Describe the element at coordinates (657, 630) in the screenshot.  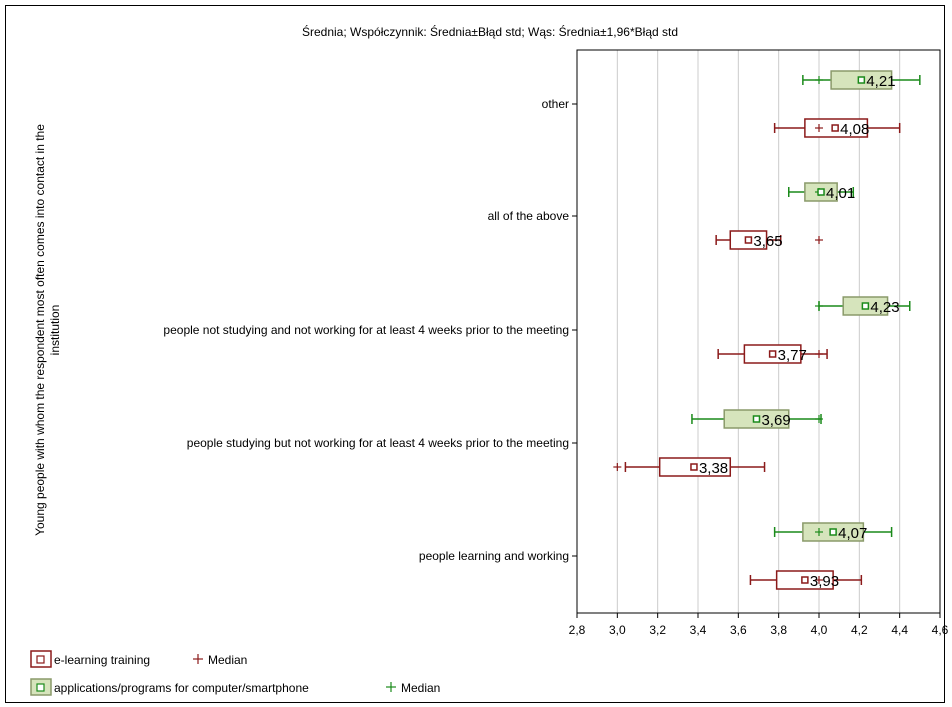
I see `x-tick-label: 3,2` at that location.